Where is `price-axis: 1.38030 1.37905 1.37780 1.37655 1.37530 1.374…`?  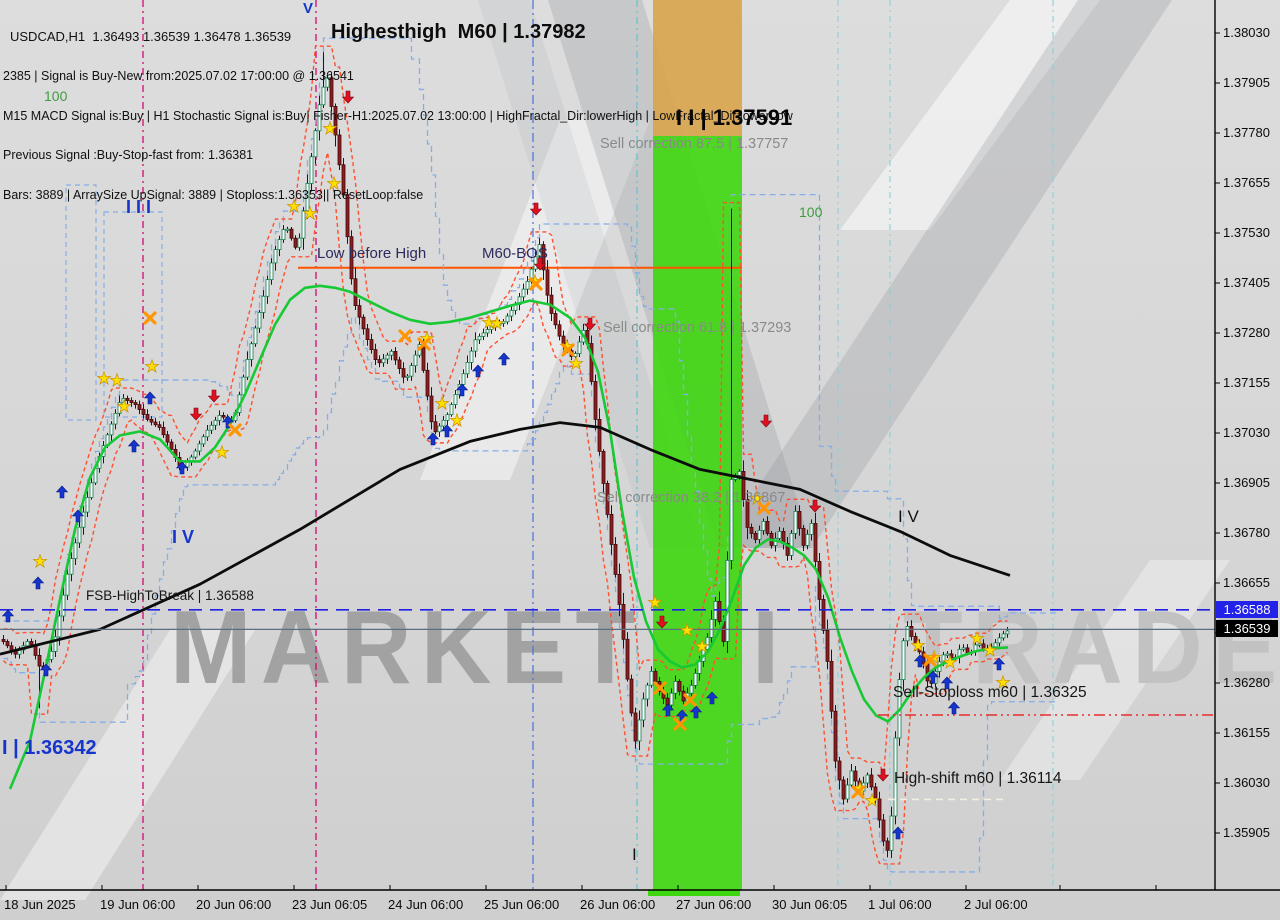 price-axis: 1.38030 1.37905 1.37780 1.37655 1.37530 1.374… is located at coordinates (1247, 445).